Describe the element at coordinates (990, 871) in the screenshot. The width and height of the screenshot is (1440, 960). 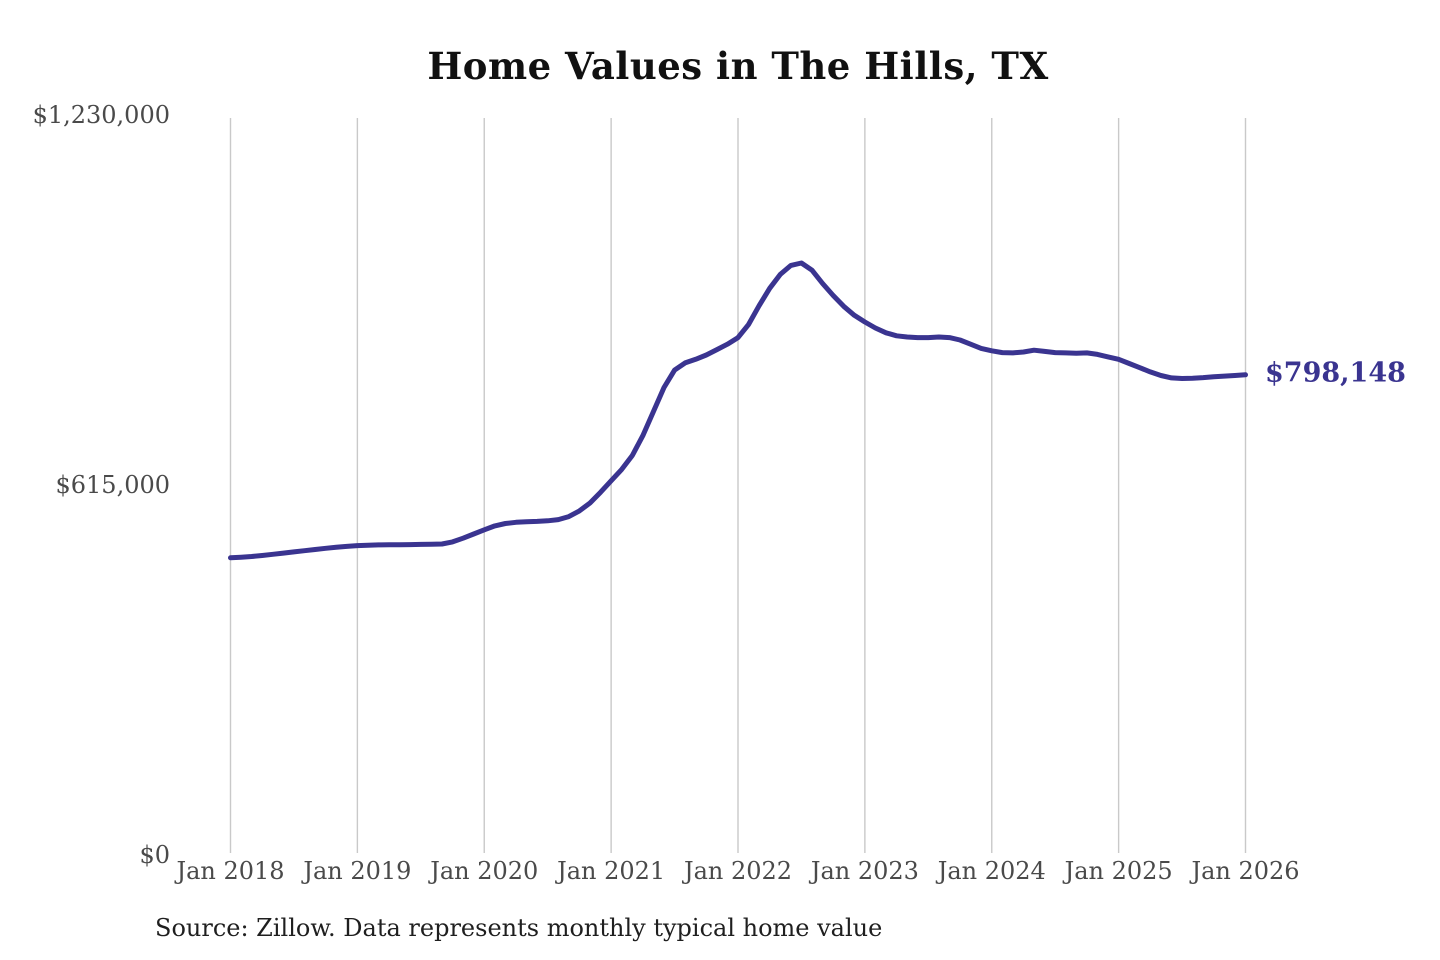
I see `x-tick-label: Jan 2024` at that location.